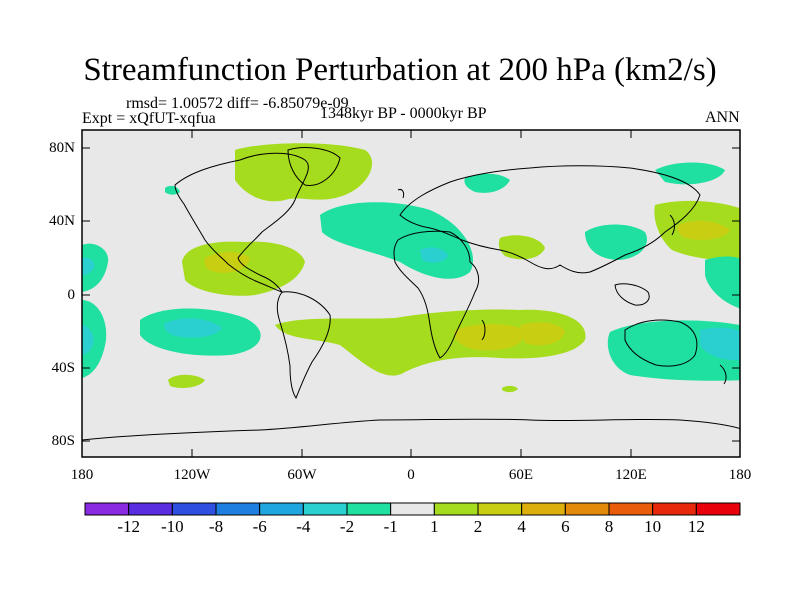 Image resolution: width=800 pixels, height=600 pixels. Describe the element at coordinates (632, 294) in the screenshot. I see `coast-southeast-asia` at that location.